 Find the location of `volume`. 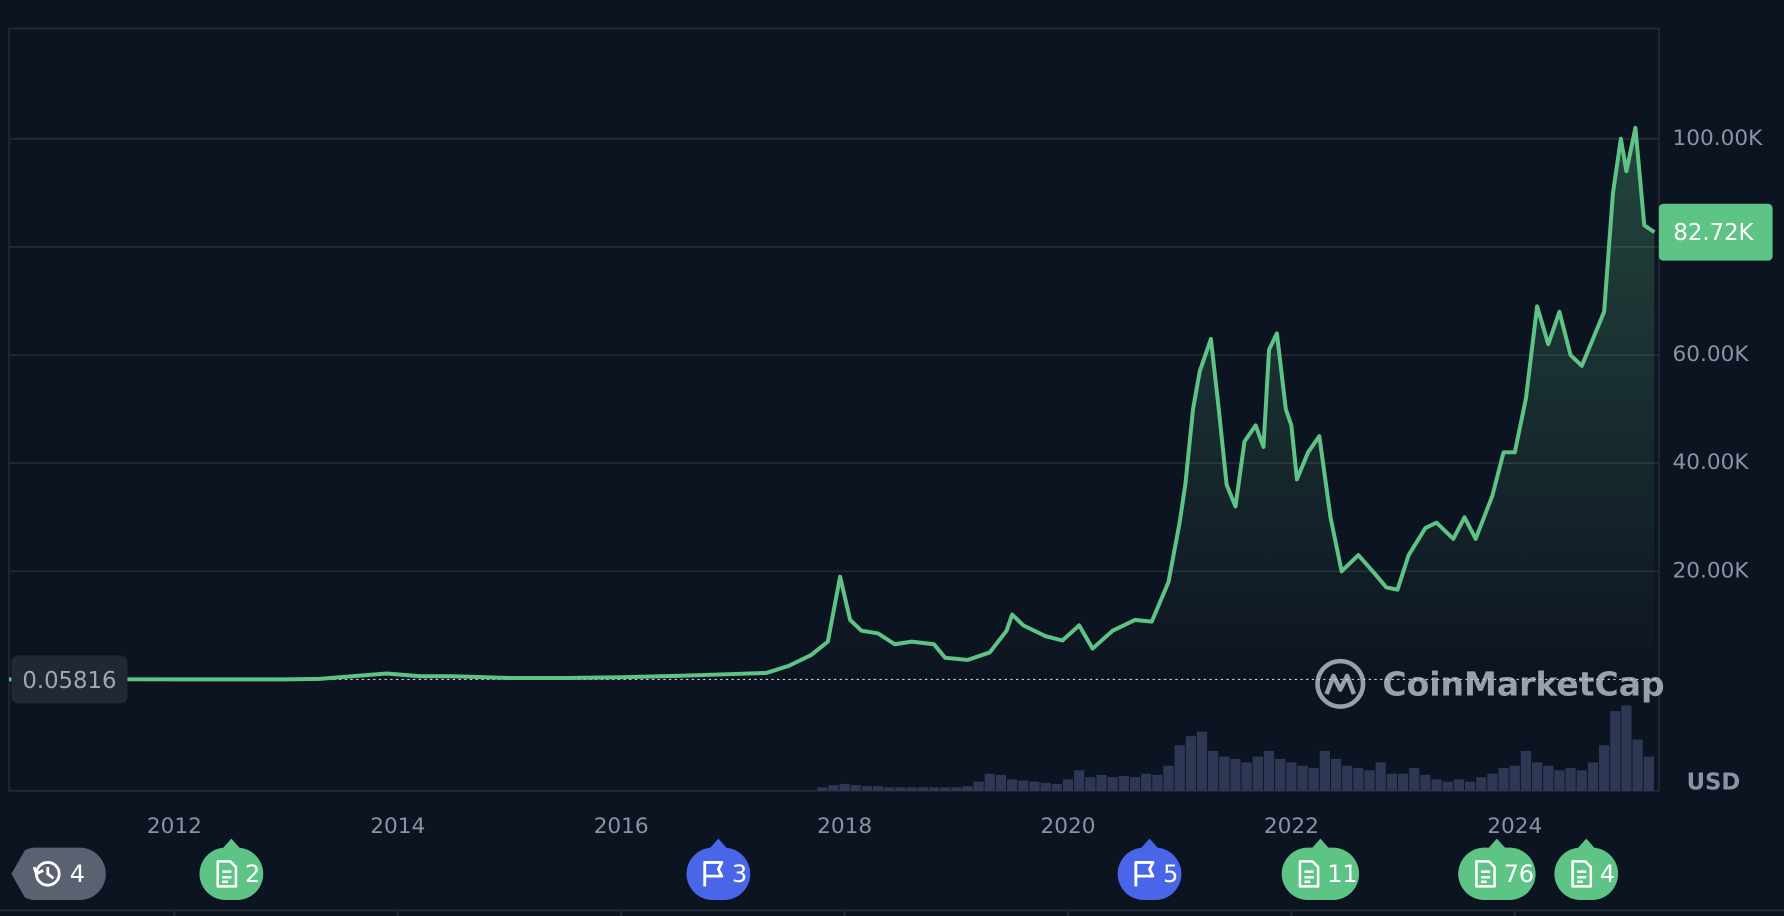

volume is located at coordinates (1235, 748).